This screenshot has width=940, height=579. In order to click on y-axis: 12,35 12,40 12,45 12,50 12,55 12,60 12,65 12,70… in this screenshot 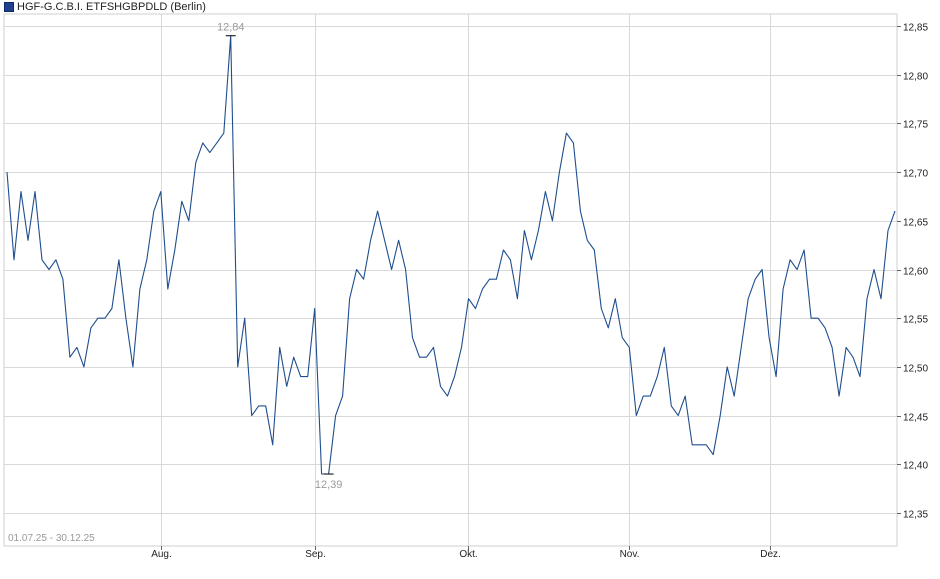, I will do `click(912, 272)`.